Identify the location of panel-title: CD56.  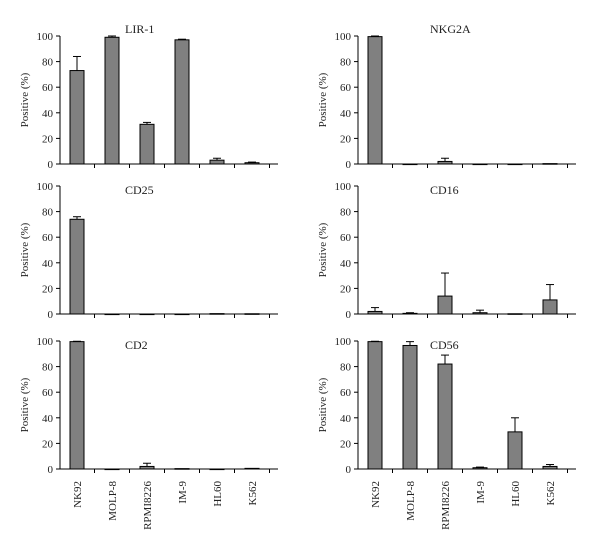
(444, 345).